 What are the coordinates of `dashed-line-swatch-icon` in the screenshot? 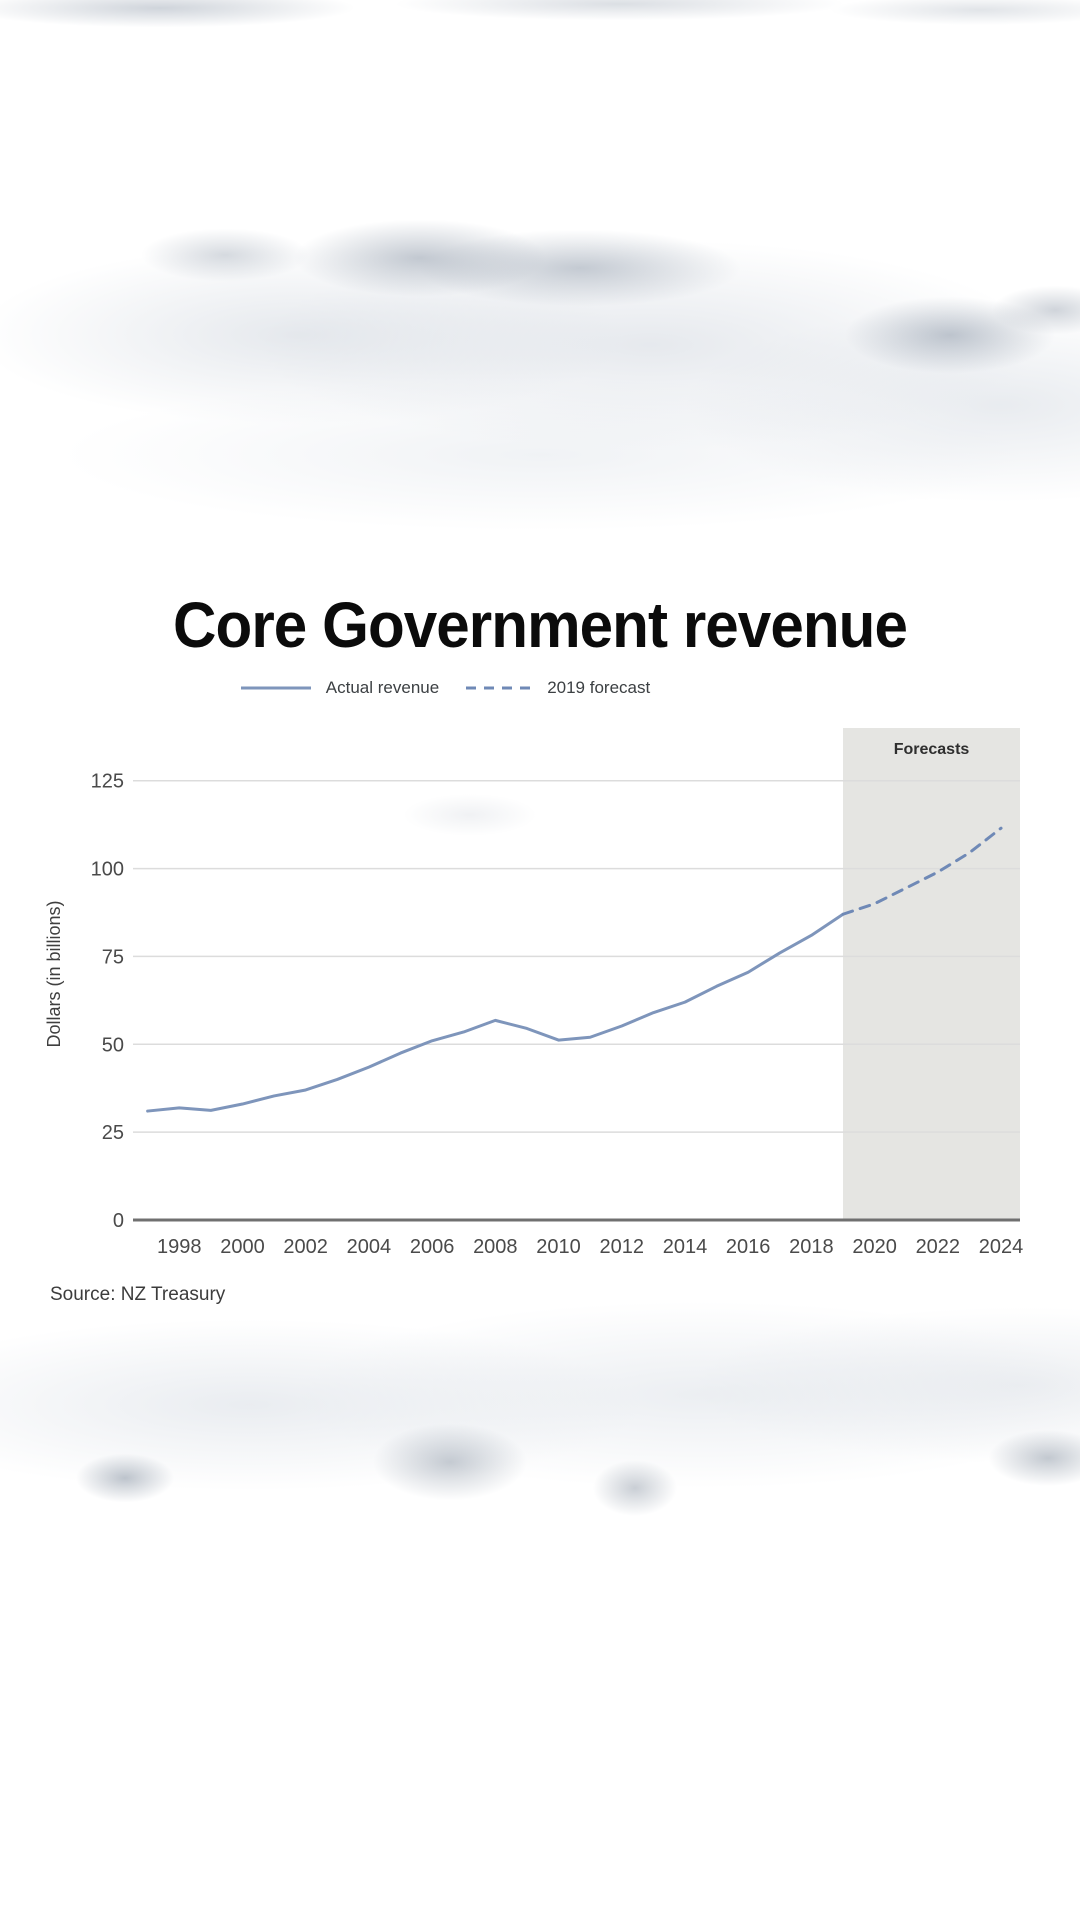 It's located at (499, 688).